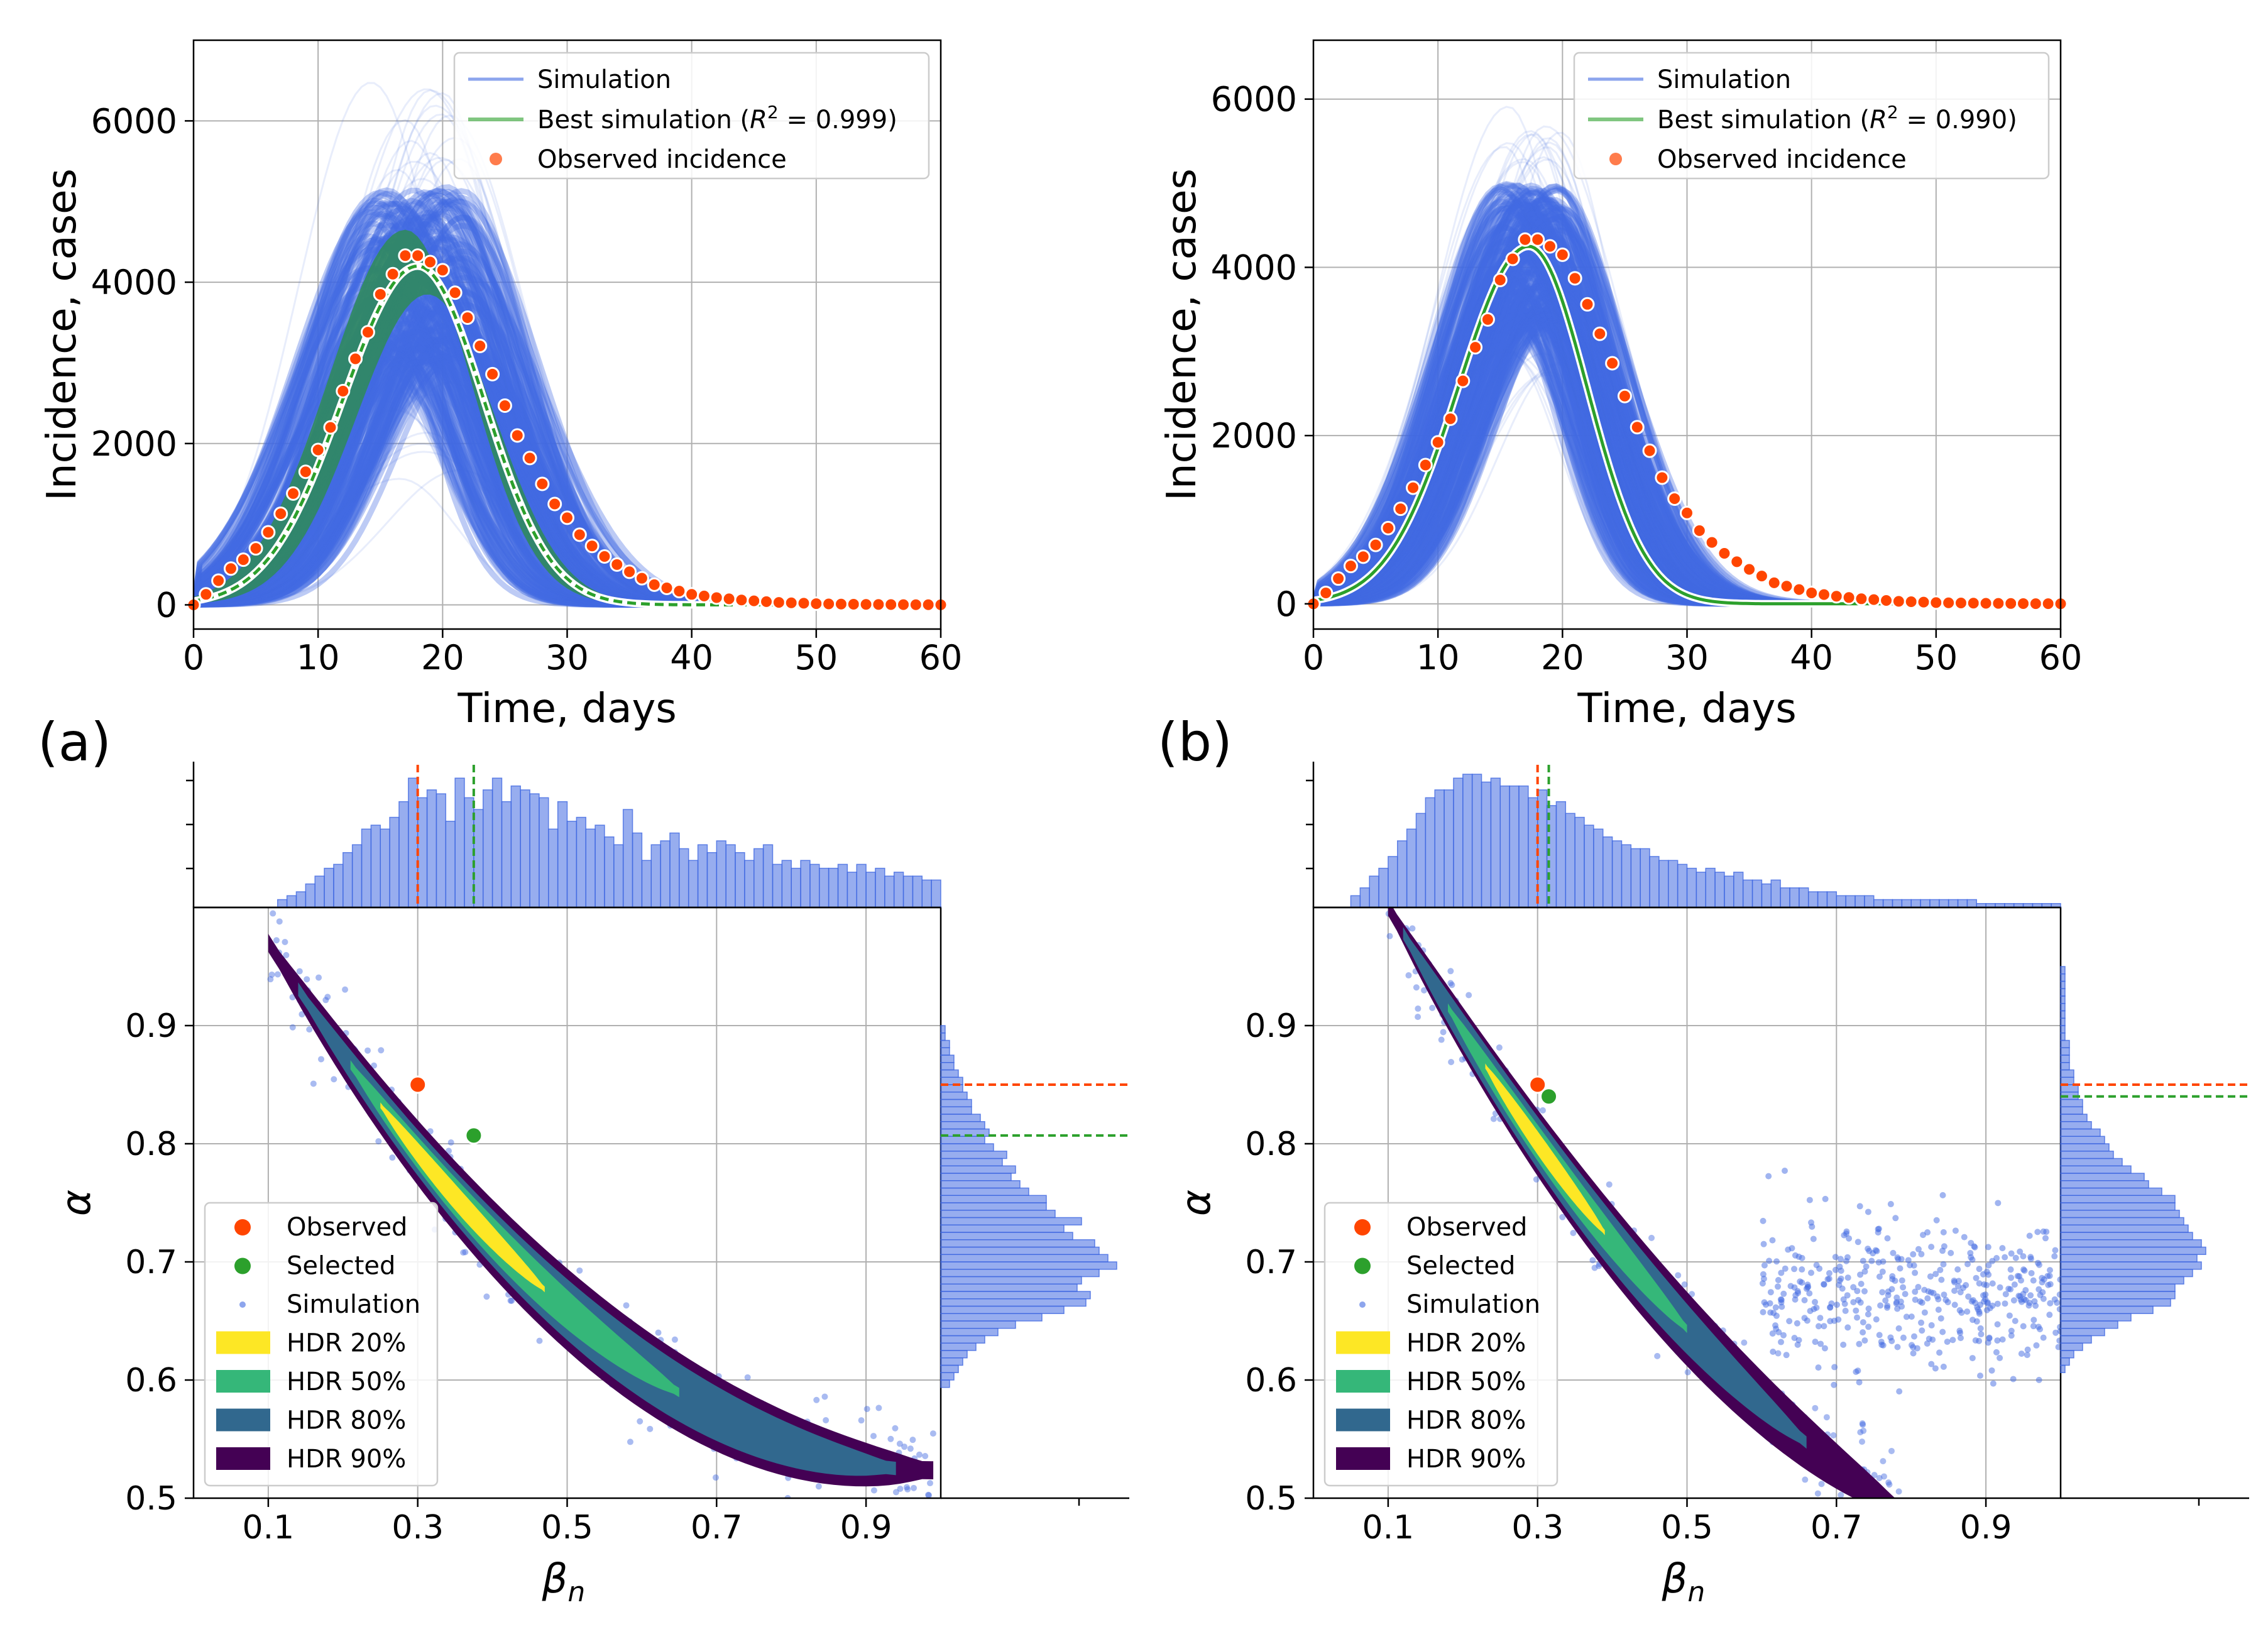  Describe the element at coordinates (1271, 1381) in the screenshot. I see `y-tick-label: 0.6` at that location.